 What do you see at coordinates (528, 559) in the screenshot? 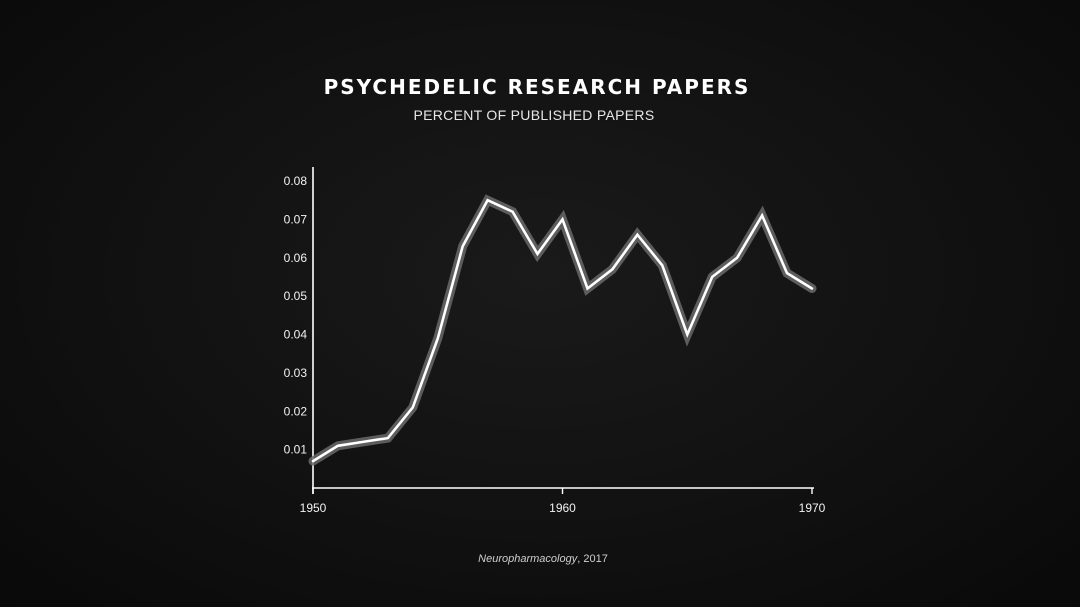
I see `source-journal: Neuropharmacology` at bounding box center [528, 559].